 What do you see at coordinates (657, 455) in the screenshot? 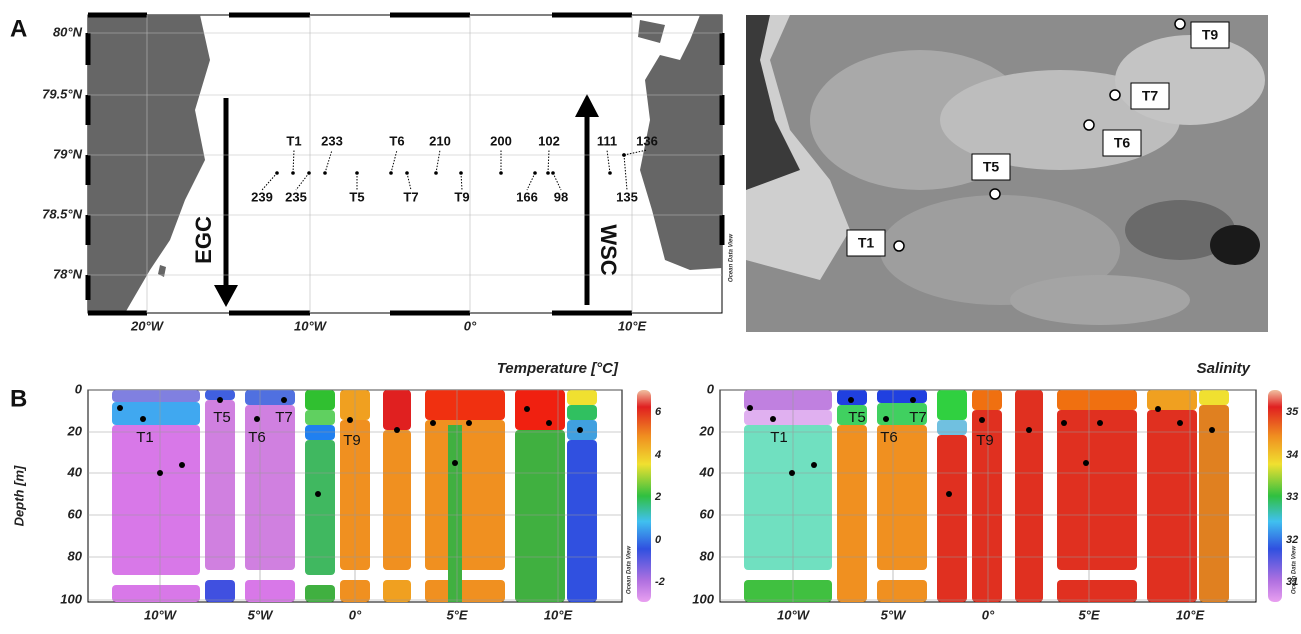
I see `colorbar-label: 4` at bounding box center [657, 455].